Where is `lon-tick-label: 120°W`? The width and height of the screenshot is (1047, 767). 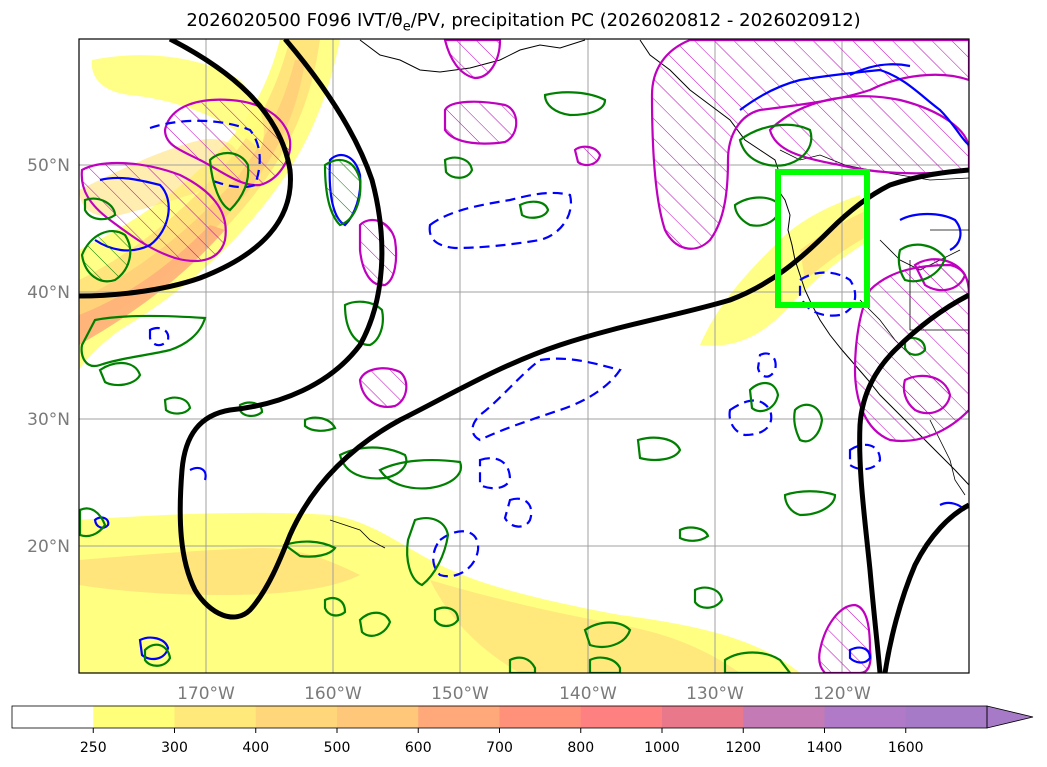 lon-tick-label: 120°W is located at coordinates (842, 694).